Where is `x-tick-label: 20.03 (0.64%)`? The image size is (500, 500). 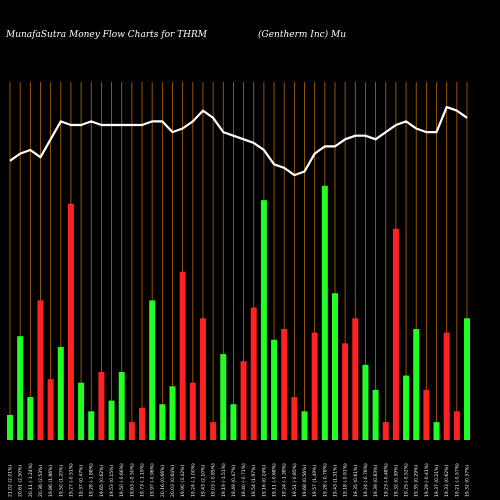 x-tick-label: 20.03 (0.64%) is located at coordinates (173, 481).